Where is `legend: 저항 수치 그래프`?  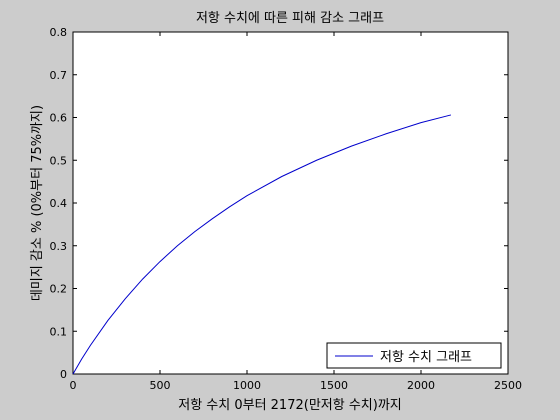
legend: 저항 수치 그래프 is located at coordinates (414, 355).